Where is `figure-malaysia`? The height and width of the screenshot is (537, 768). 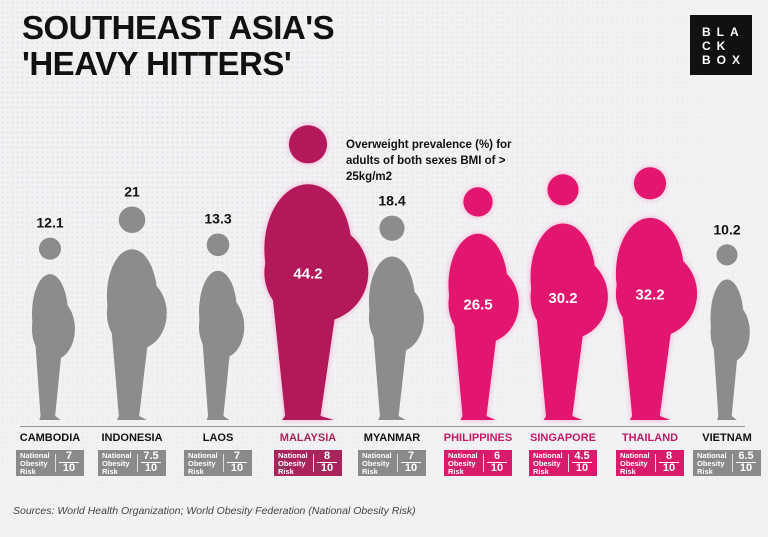 figure-malaysia is located at coordinates (316, 272).